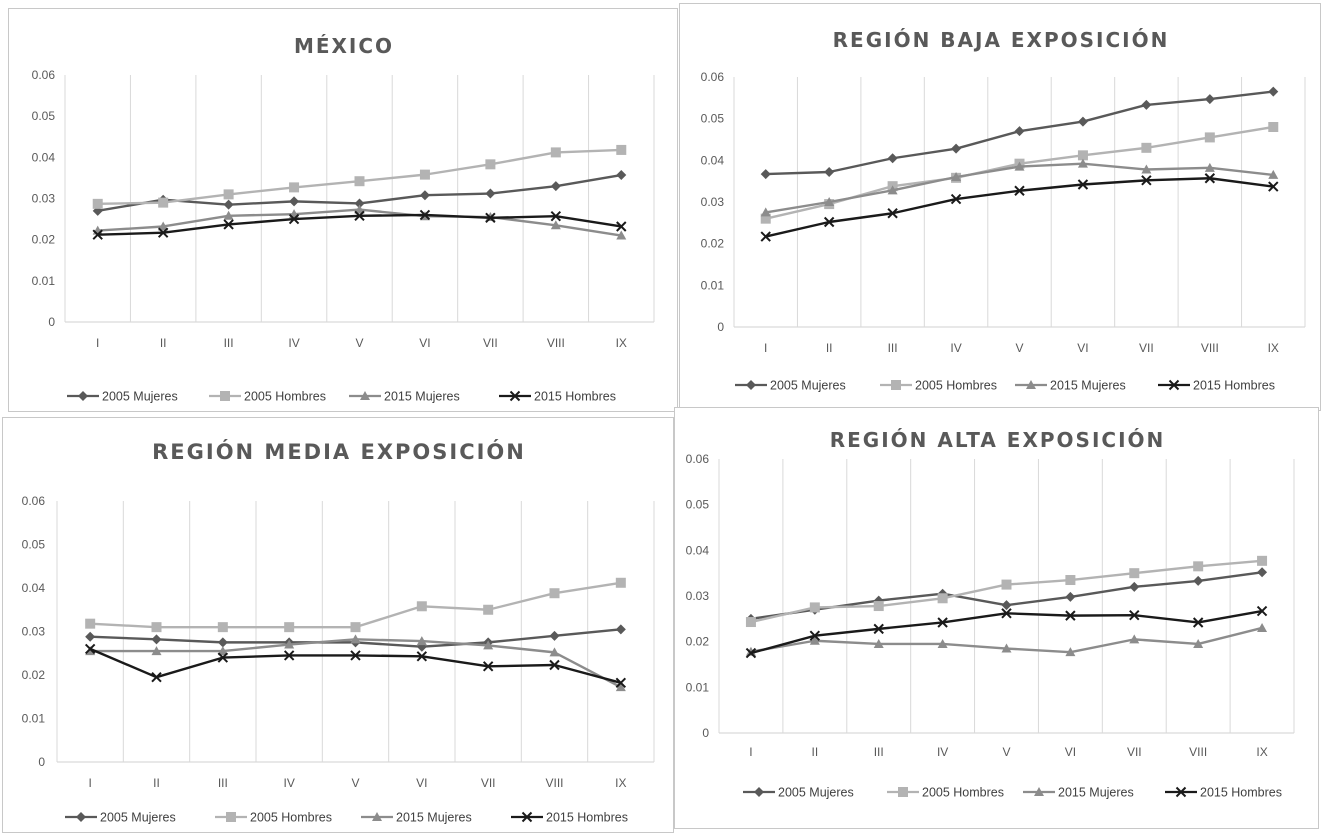  Describe the element at coordinates (434, 818) in the screenshot. I see `legend-label-2015-mujeres-media: 2015 Mujeres` at that location.